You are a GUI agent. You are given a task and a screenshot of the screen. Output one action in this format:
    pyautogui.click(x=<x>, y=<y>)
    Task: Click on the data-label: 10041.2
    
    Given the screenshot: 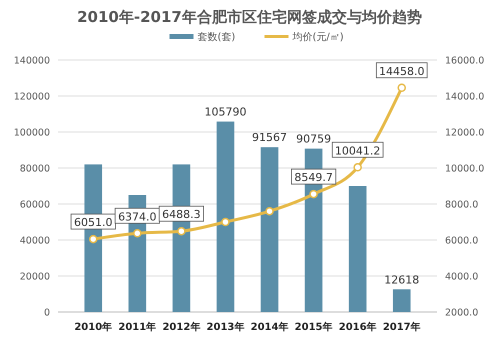 What is the action you would take?
    pyautogui.click(x=357, y=151)
    